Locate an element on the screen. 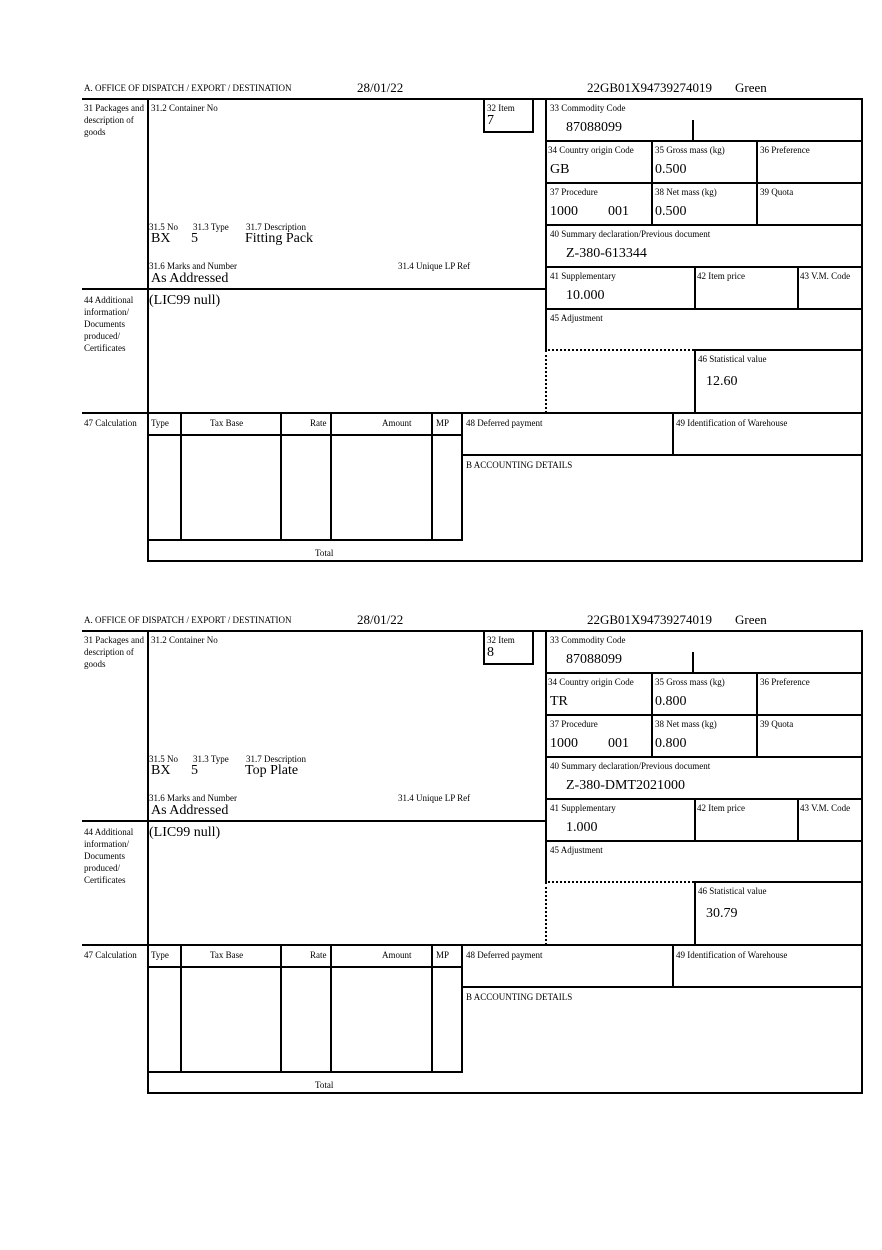 The width and height of the screenshot is (882, 1250). statistical-value-label: 46 Statistical value is located at coordinates (732, 891).